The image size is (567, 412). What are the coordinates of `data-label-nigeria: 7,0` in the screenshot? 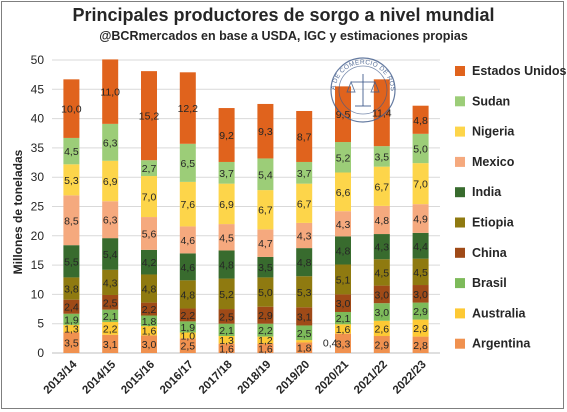 It's located at (420, 185).